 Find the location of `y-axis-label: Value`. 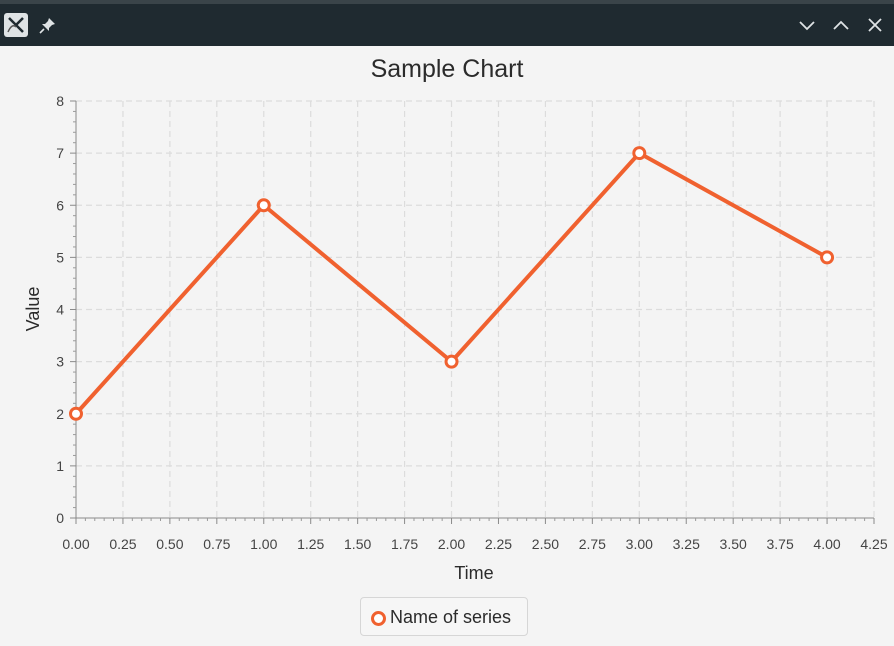

y-axis-label: Value is located at coordinates (33, 309).